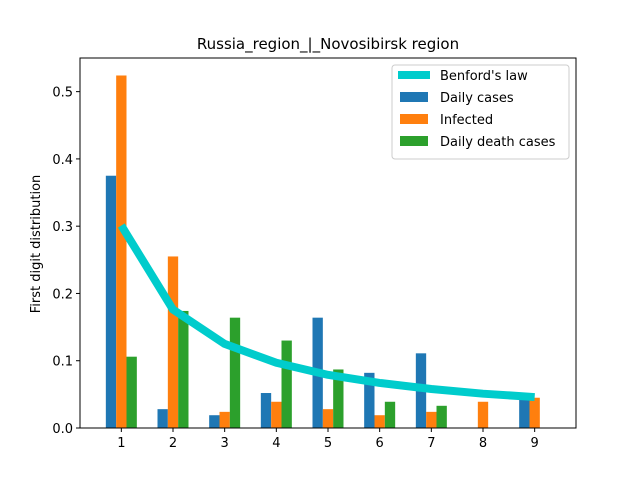  I want to click on legend-label-daily-cases: Daily cases, so click(477, 98).